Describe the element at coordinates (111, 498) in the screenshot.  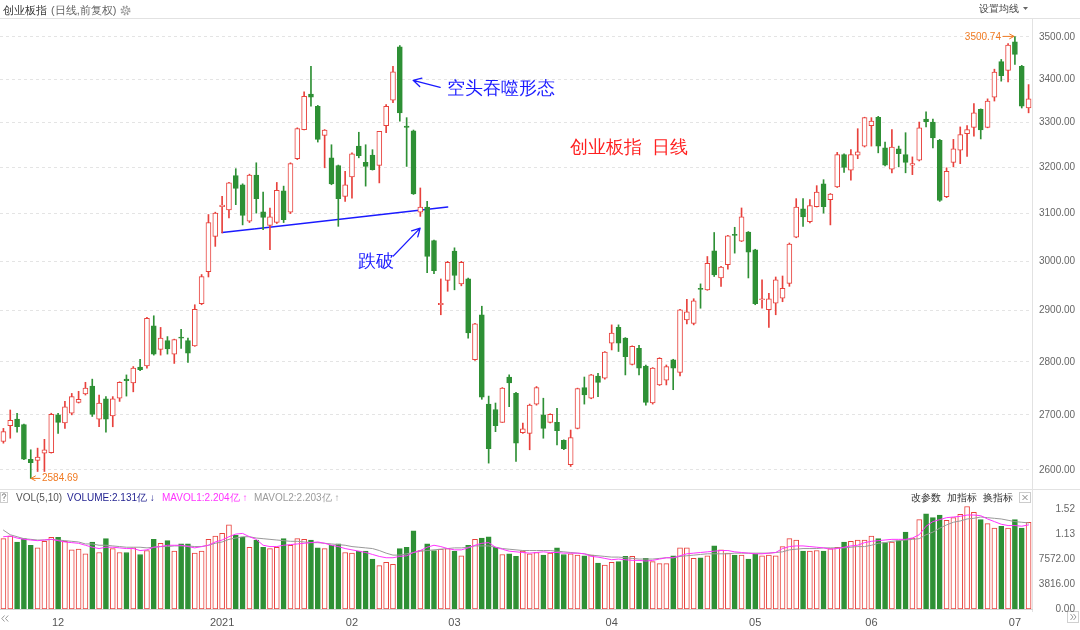
I see `annotation: VOLUME:2.131亿 ↓` at that location.